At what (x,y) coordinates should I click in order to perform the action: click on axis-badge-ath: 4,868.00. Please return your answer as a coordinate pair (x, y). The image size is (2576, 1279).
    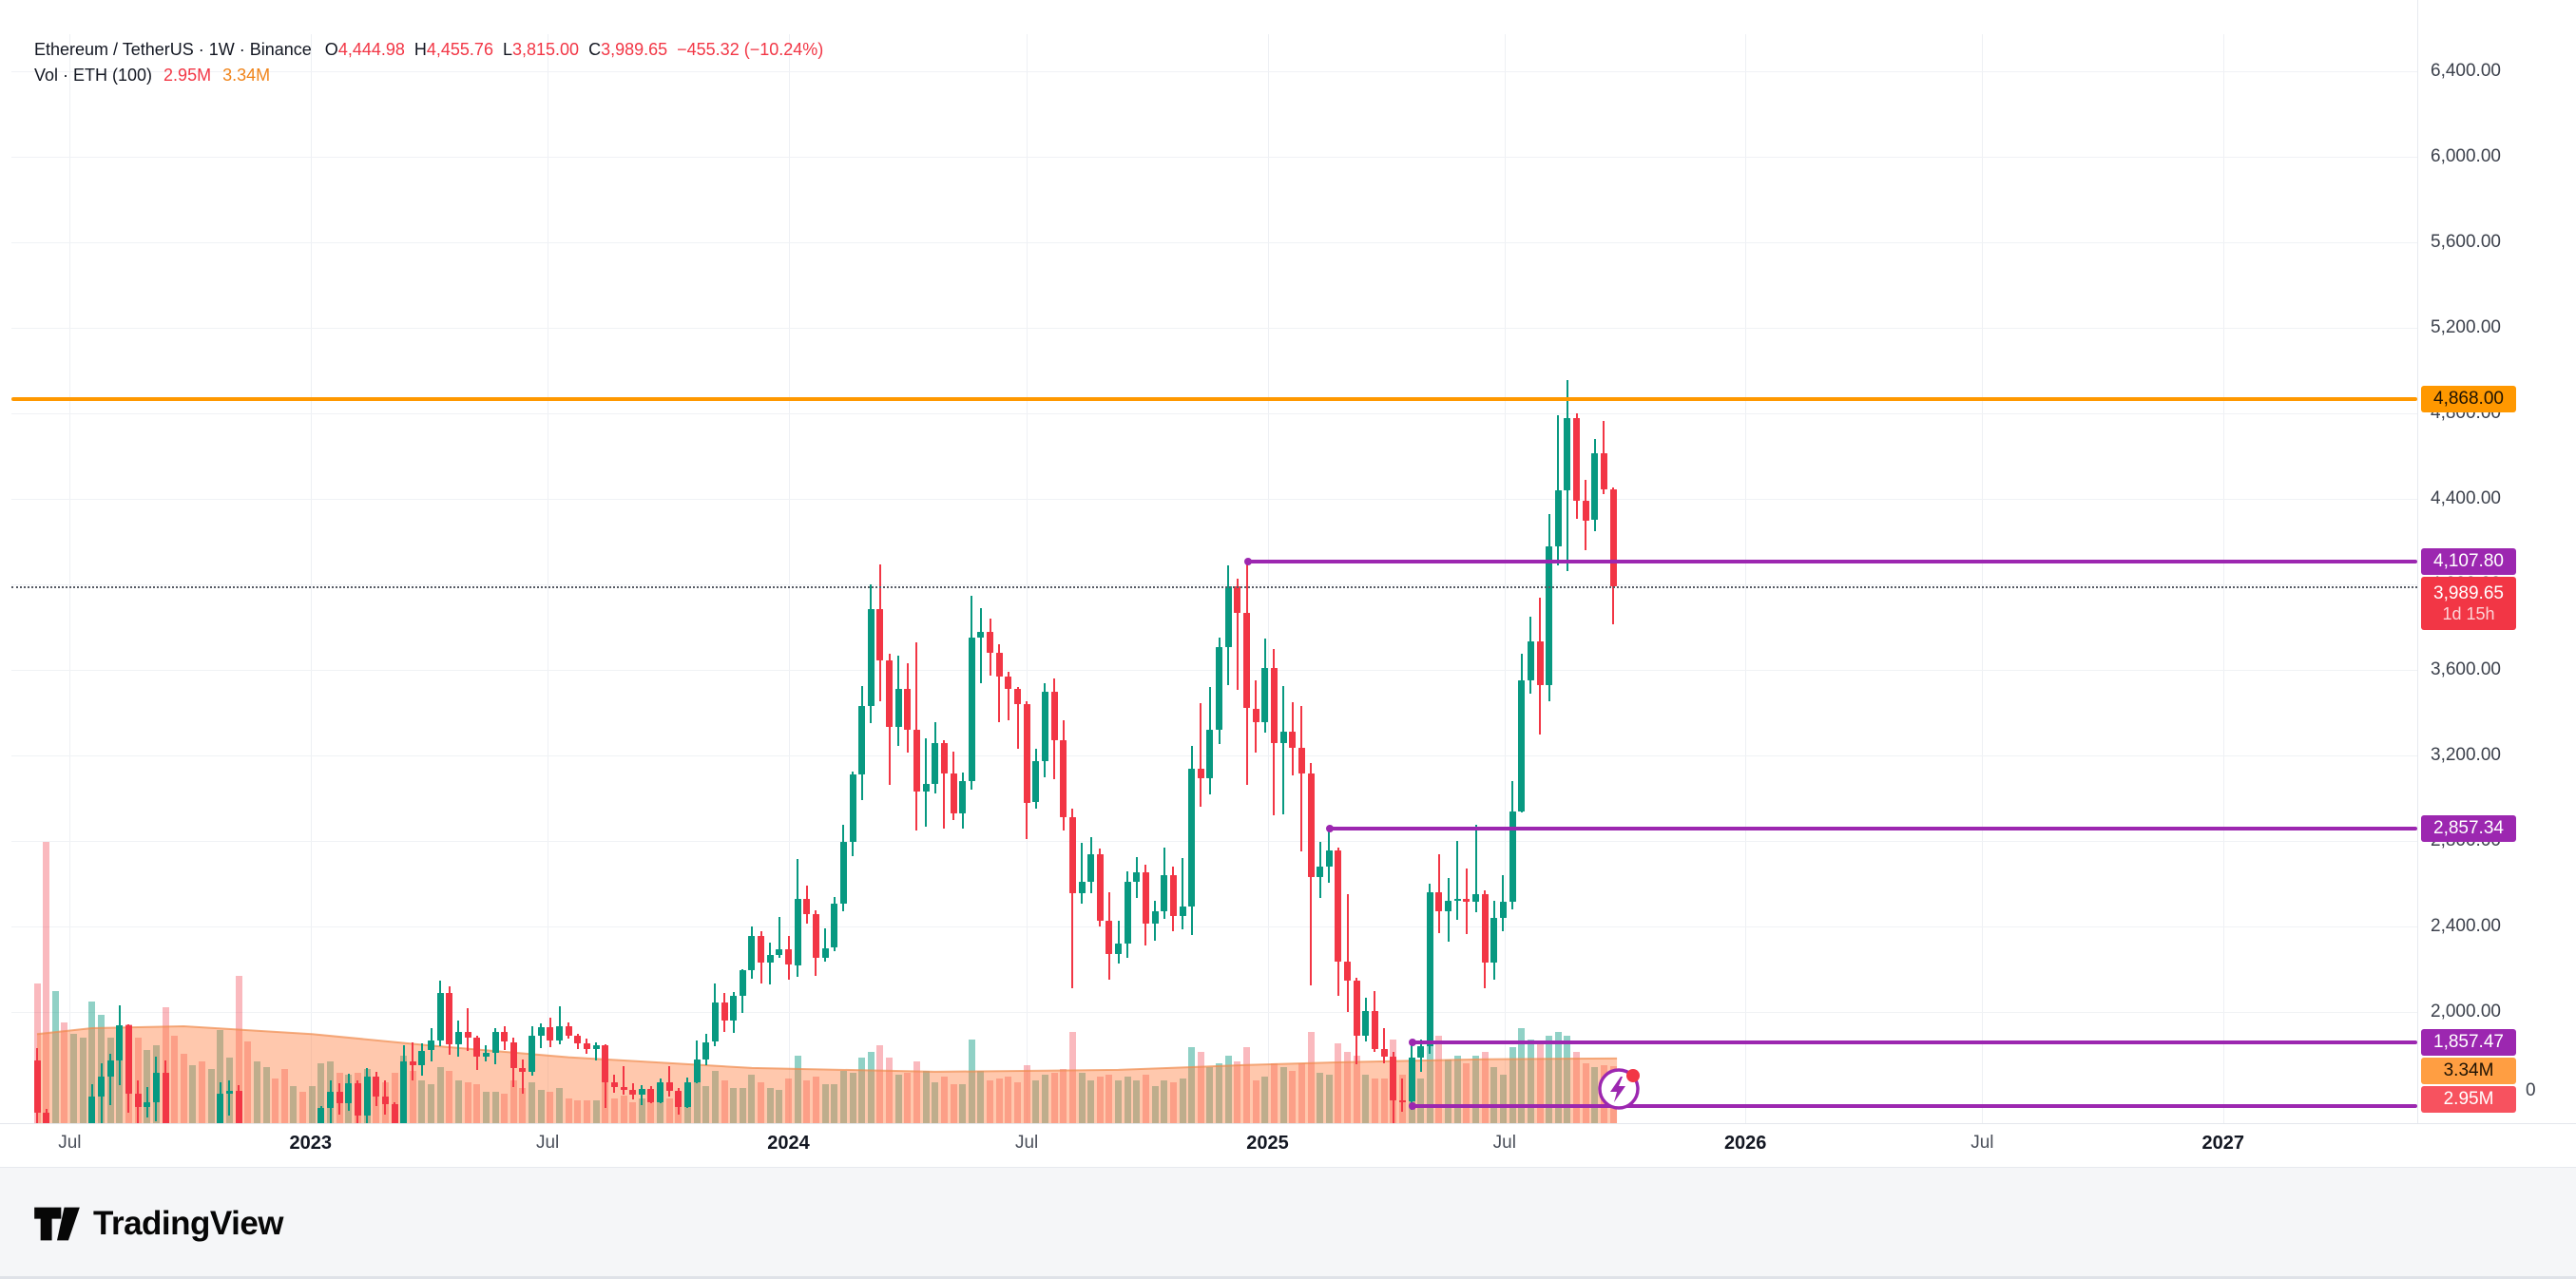
    Looking at the image, I should click on (2469, 398).